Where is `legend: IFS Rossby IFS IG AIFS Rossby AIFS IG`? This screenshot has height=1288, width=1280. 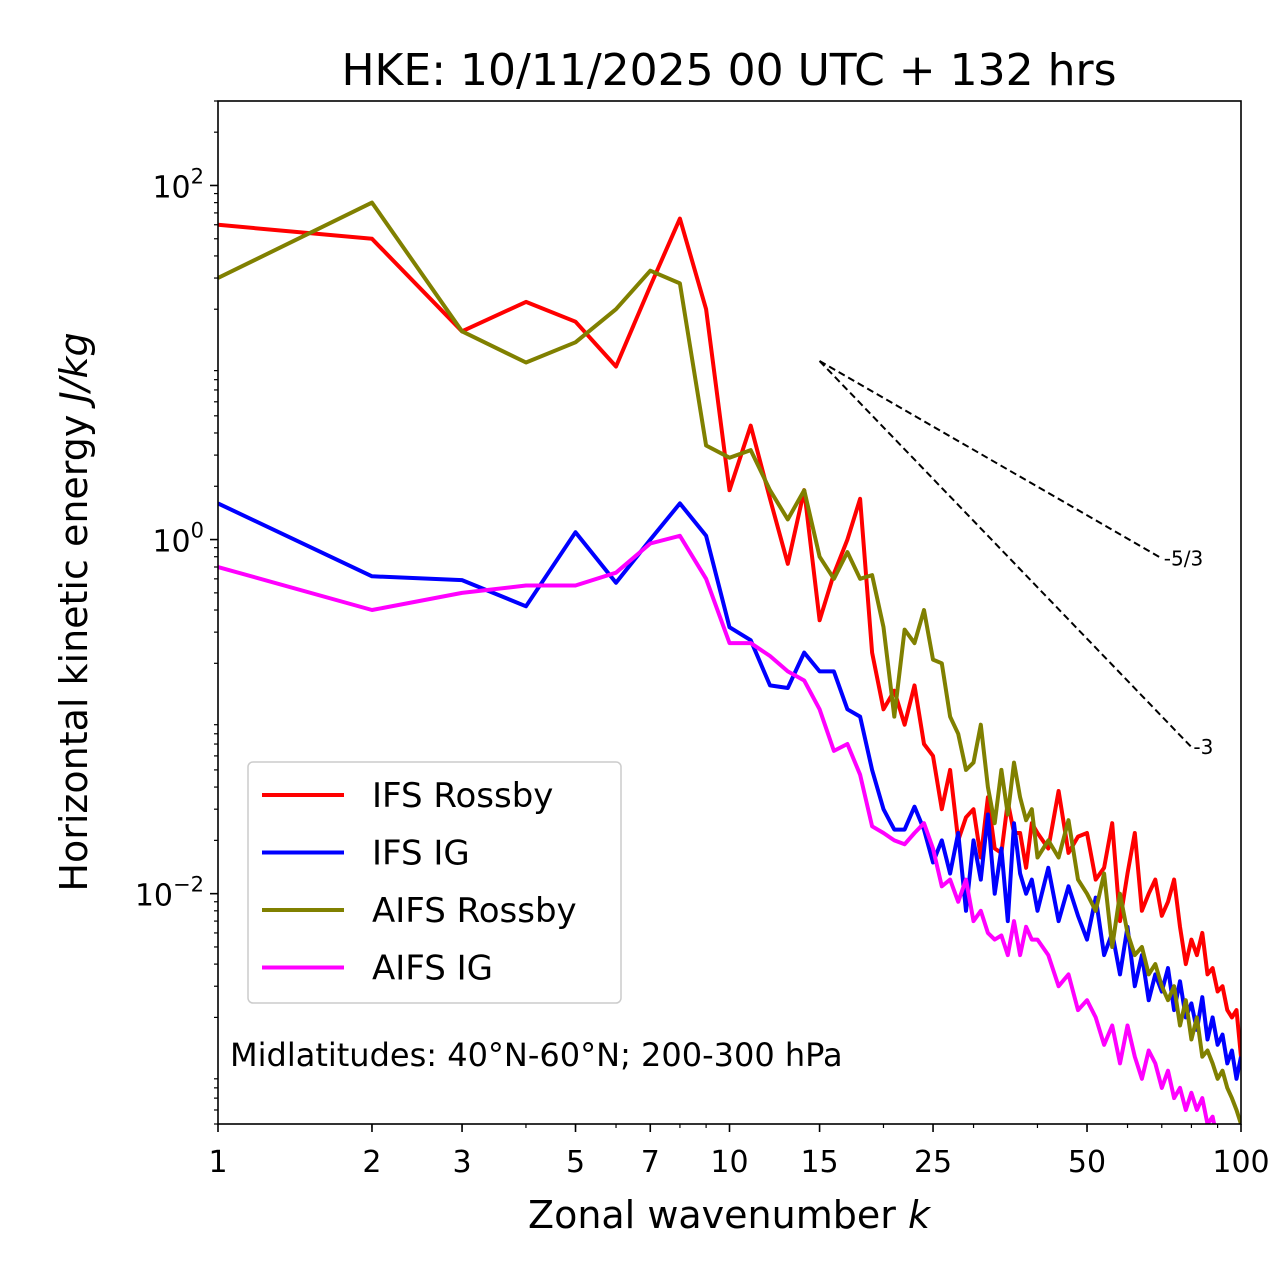
legend: IFS Rossby IFS IG AIFS Rossby AIFS IG is located at coordinates (434, 882).